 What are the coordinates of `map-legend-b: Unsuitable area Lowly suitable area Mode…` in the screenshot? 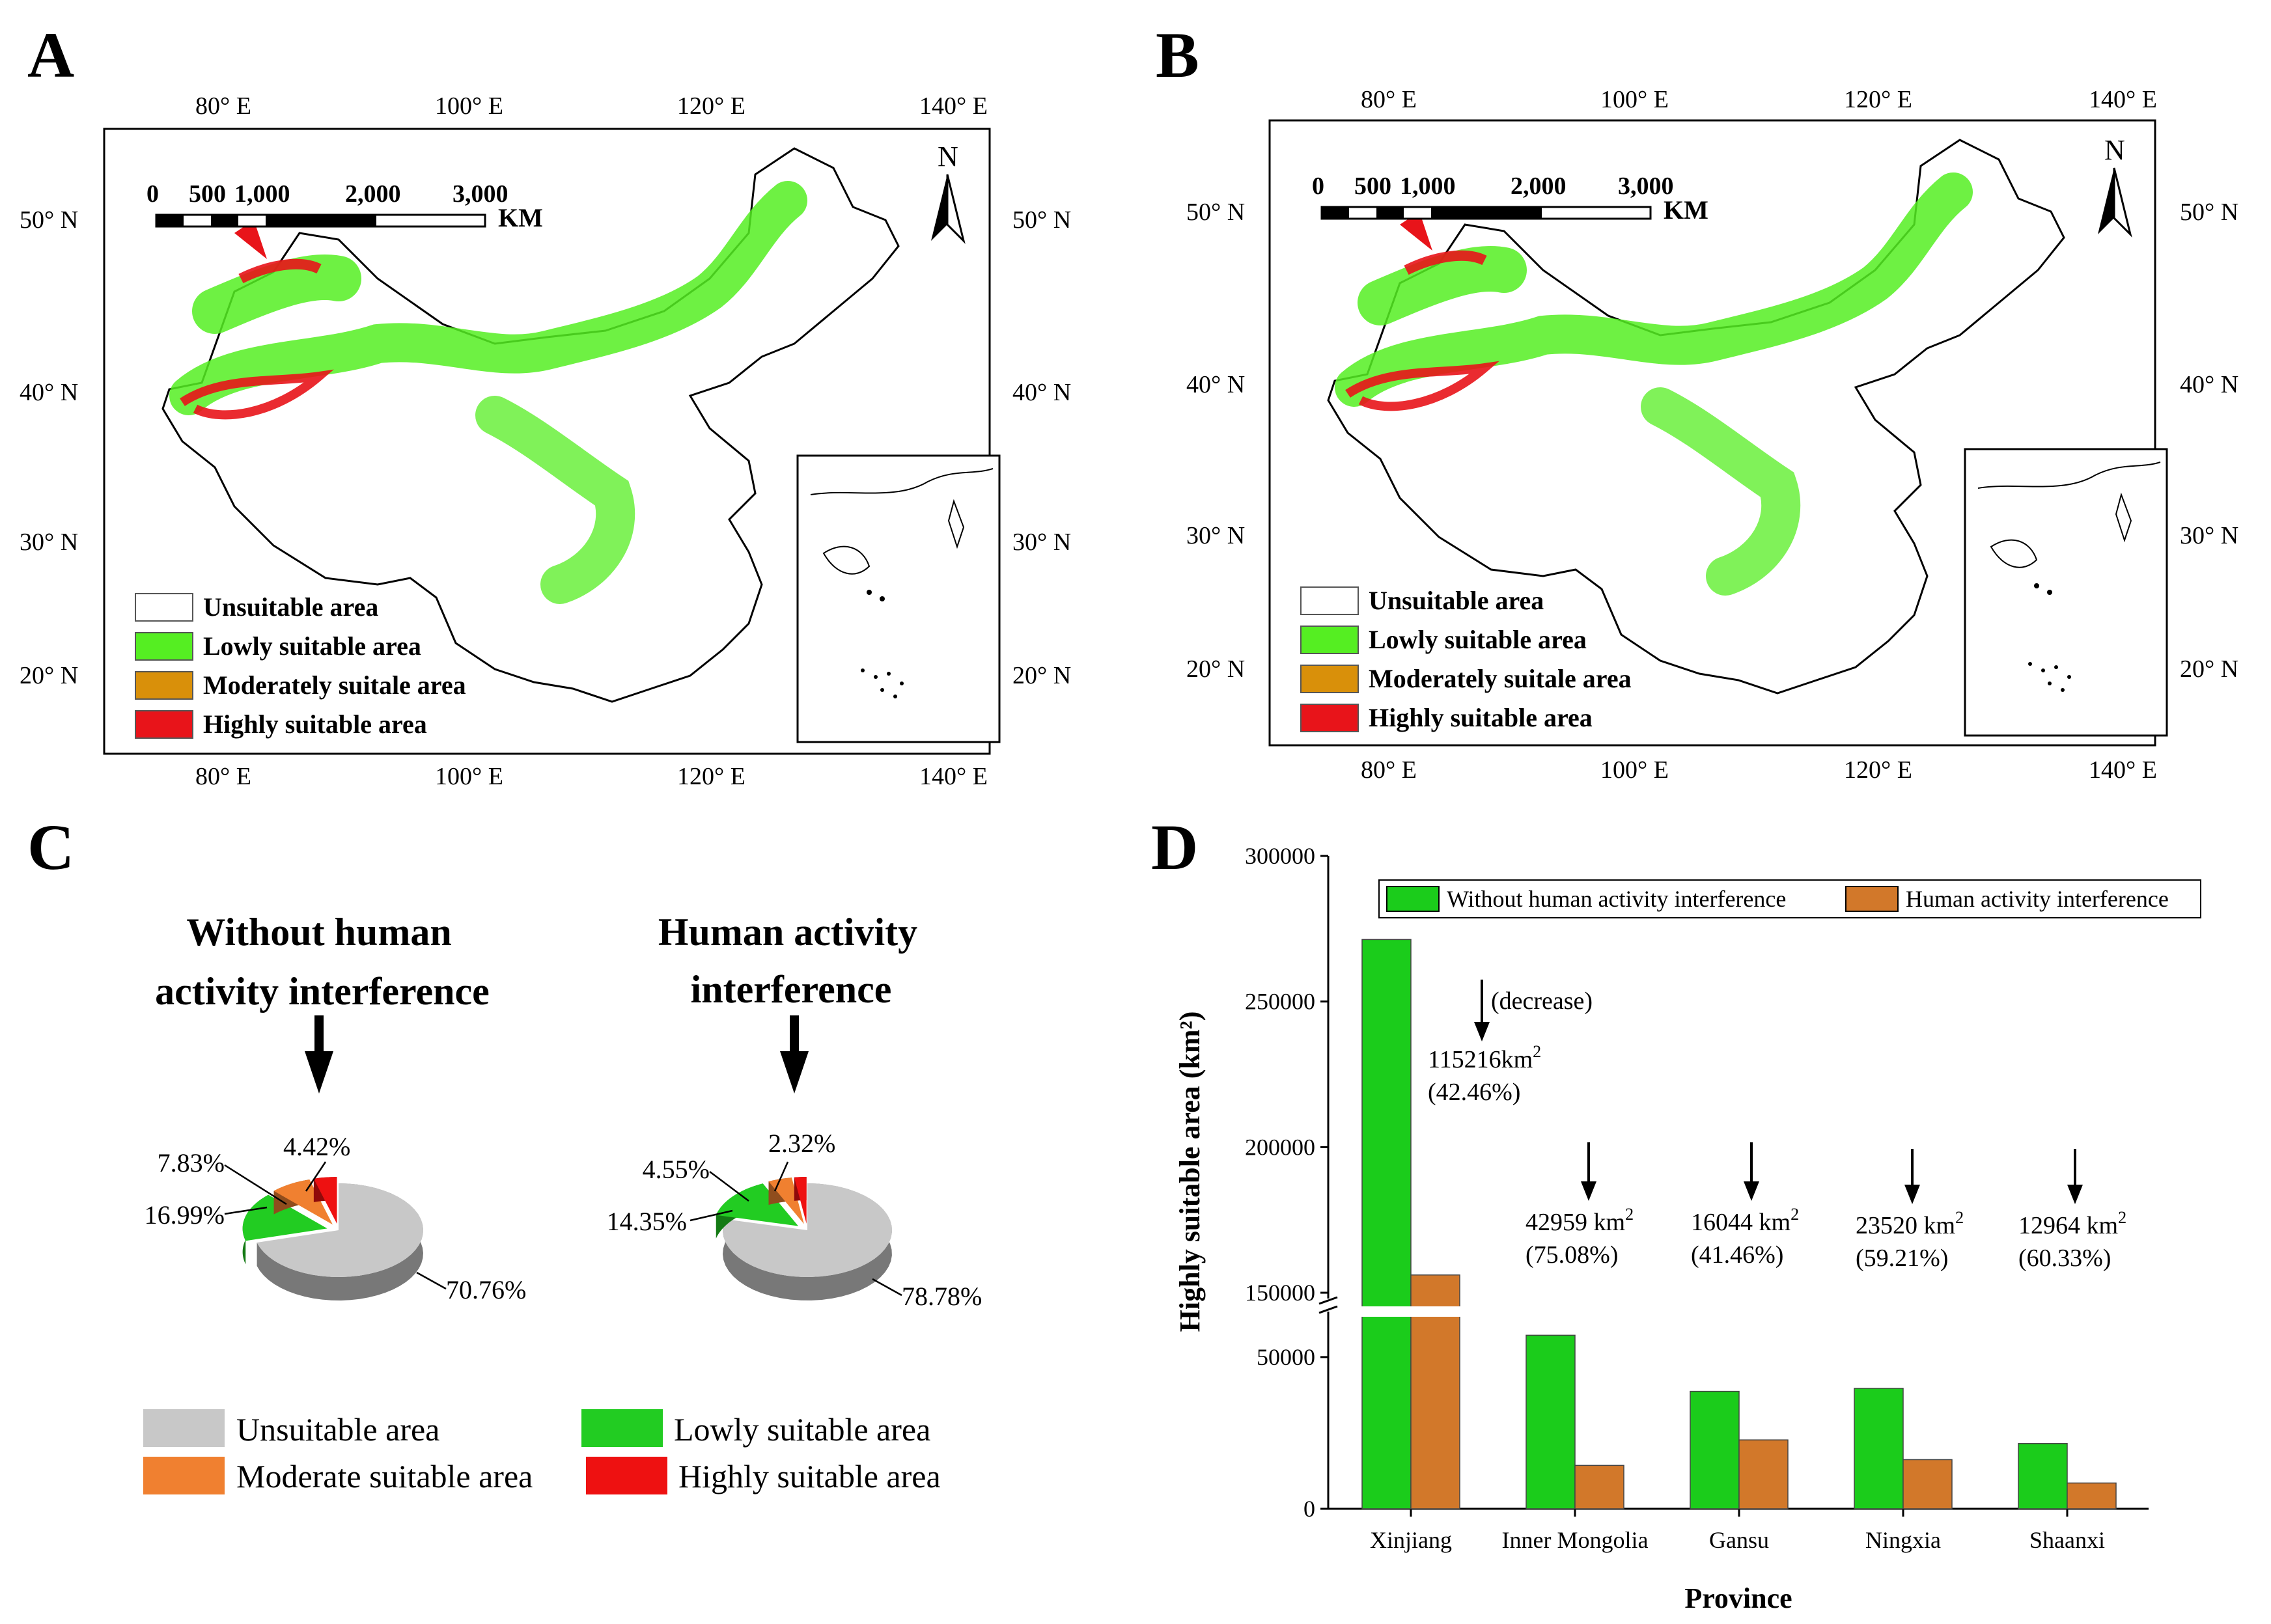 It's located at (1466, 659).